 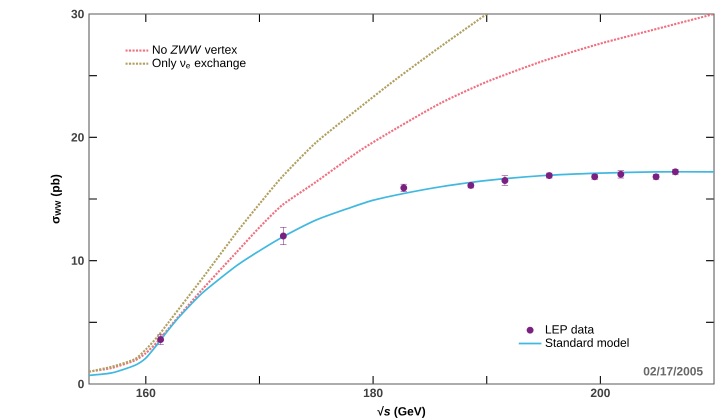 I want to click on legend-label: LEP data, so click(x=570, y=329).